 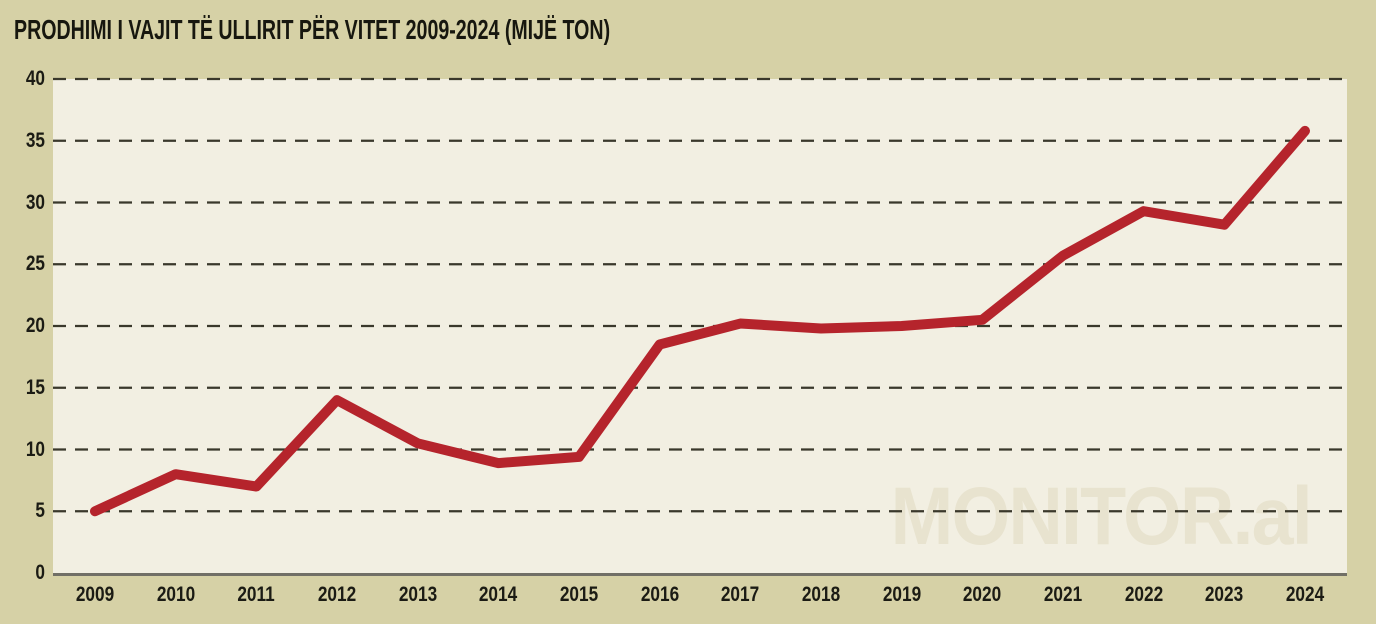 What do you see at coordinates (256, 594) in the screenshot?
I see `x-axis-label: 2011` at bounding box center [256, 594].